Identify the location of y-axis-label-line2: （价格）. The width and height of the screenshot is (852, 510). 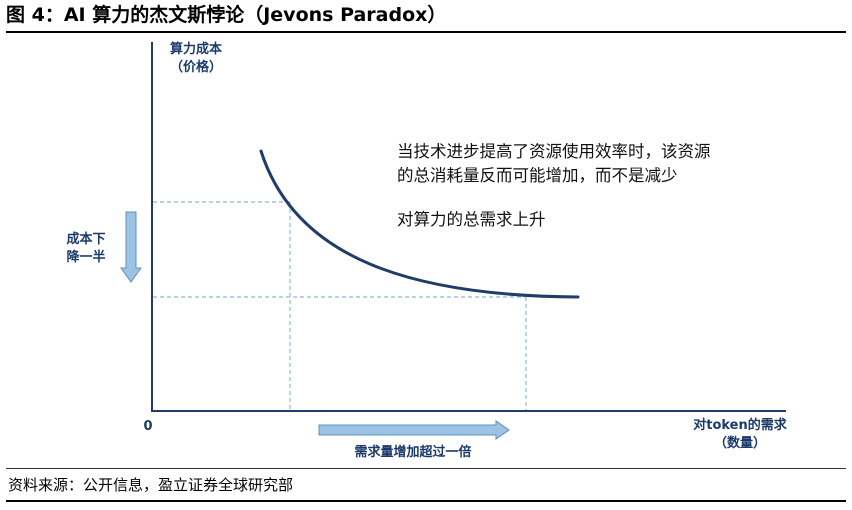
(196, 67).